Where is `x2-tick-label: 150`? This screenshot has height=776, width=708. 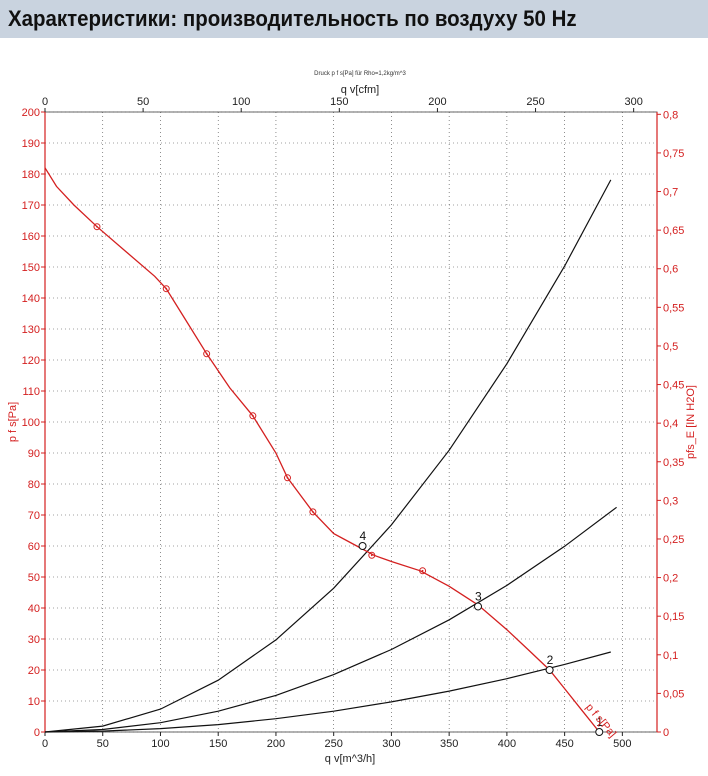 x2-tick-label: 150 is located at coordinates (339, 102).